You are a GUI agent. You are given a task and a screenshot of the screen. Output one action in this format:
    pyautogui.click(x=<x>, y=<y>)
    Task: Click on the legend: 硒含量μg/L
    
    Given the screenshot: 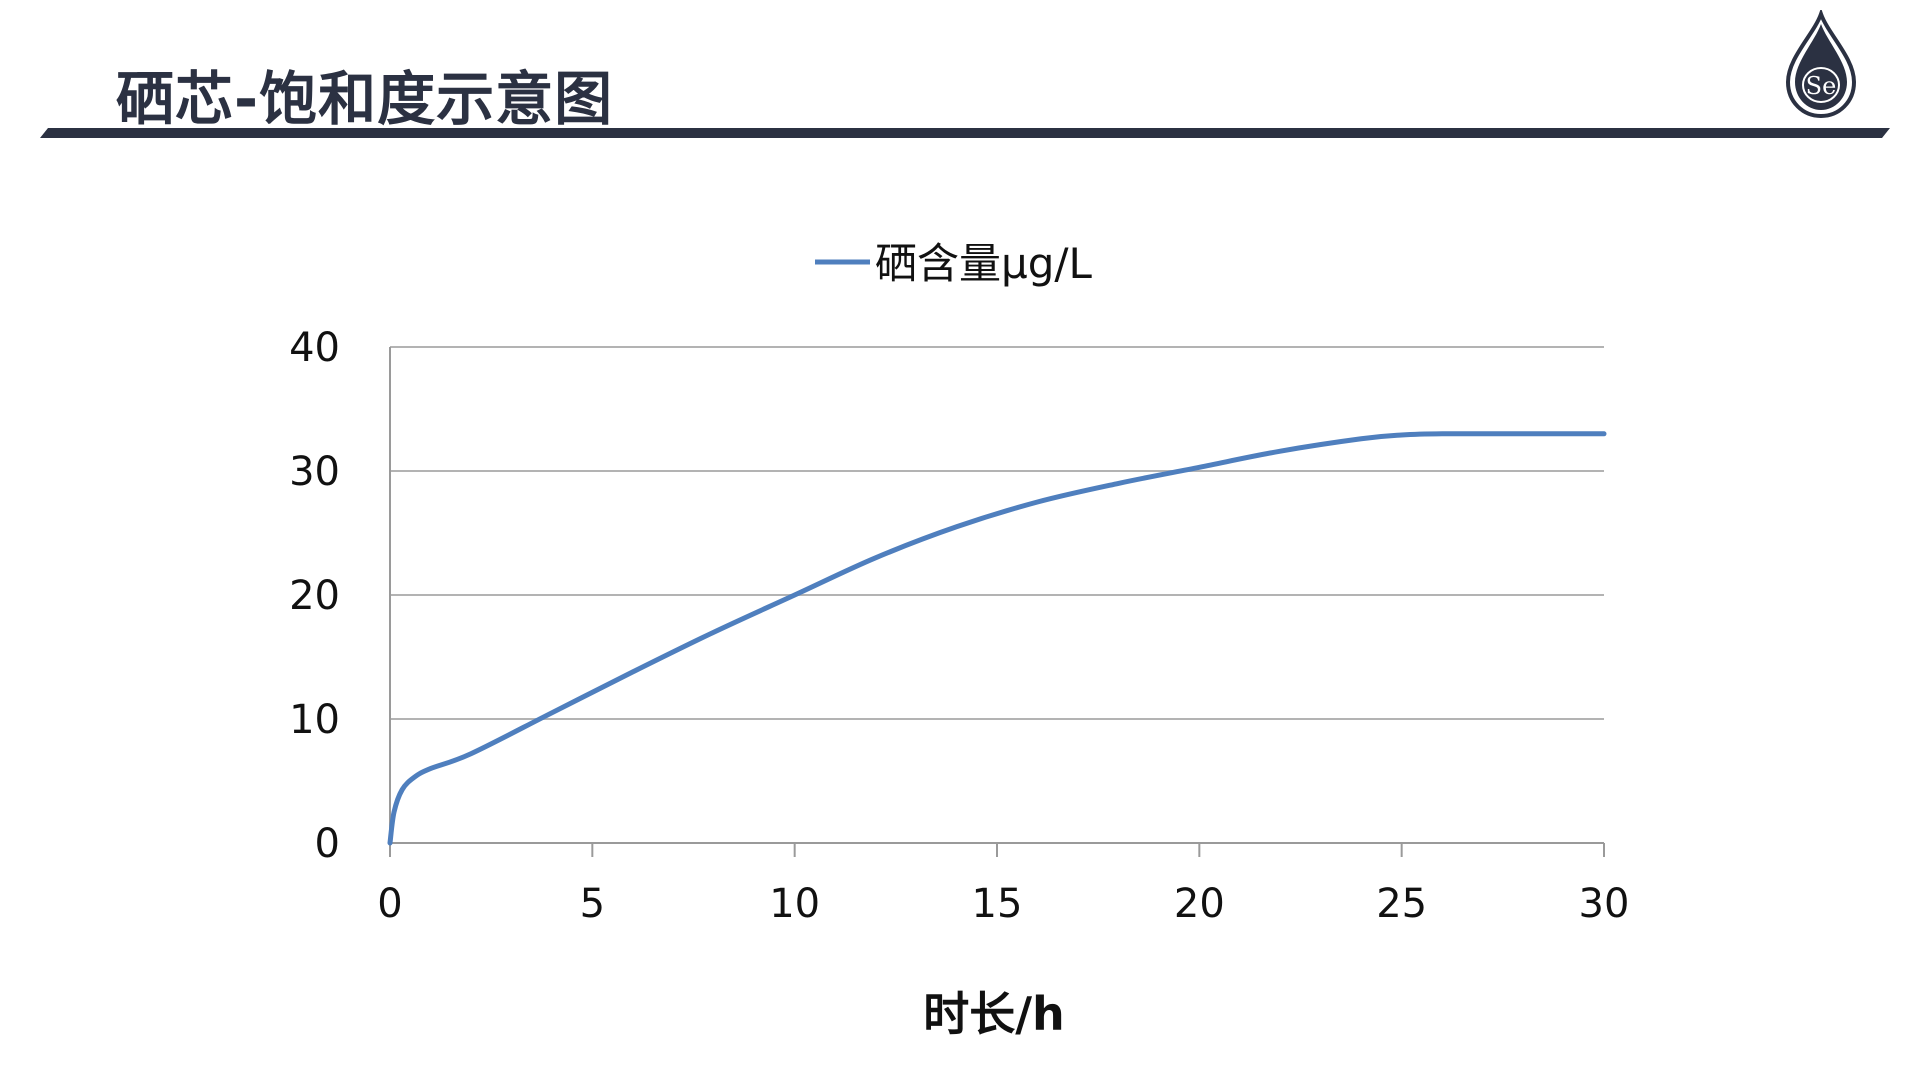 What is the action you would take?
    pyautogui.click(x=954, y=263)
    